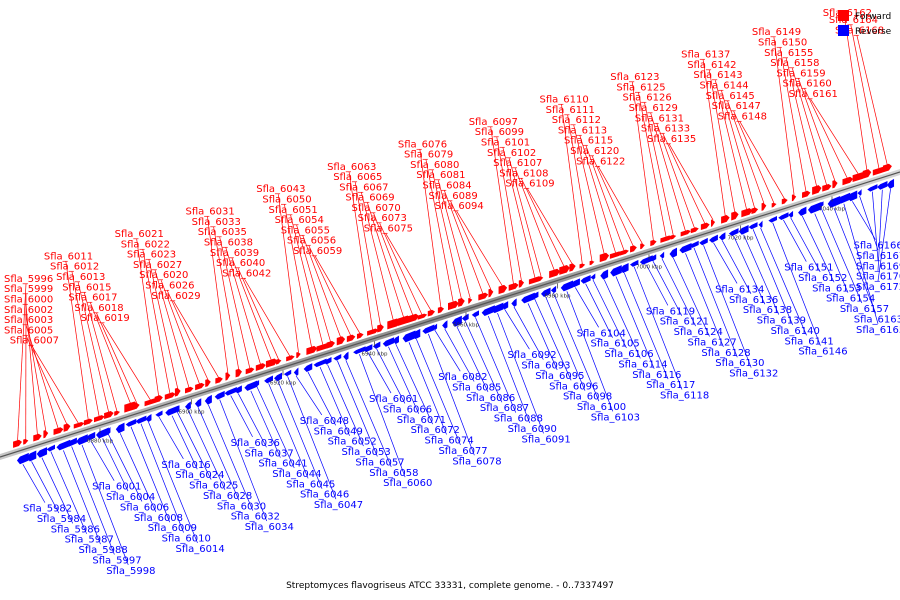 The height and width of the screenshot is (600, 900). What do you see at coordinates (130, 571) in the screenshot?
I see `gene-label: Sfla_5998` at bounding box center [130, 571].